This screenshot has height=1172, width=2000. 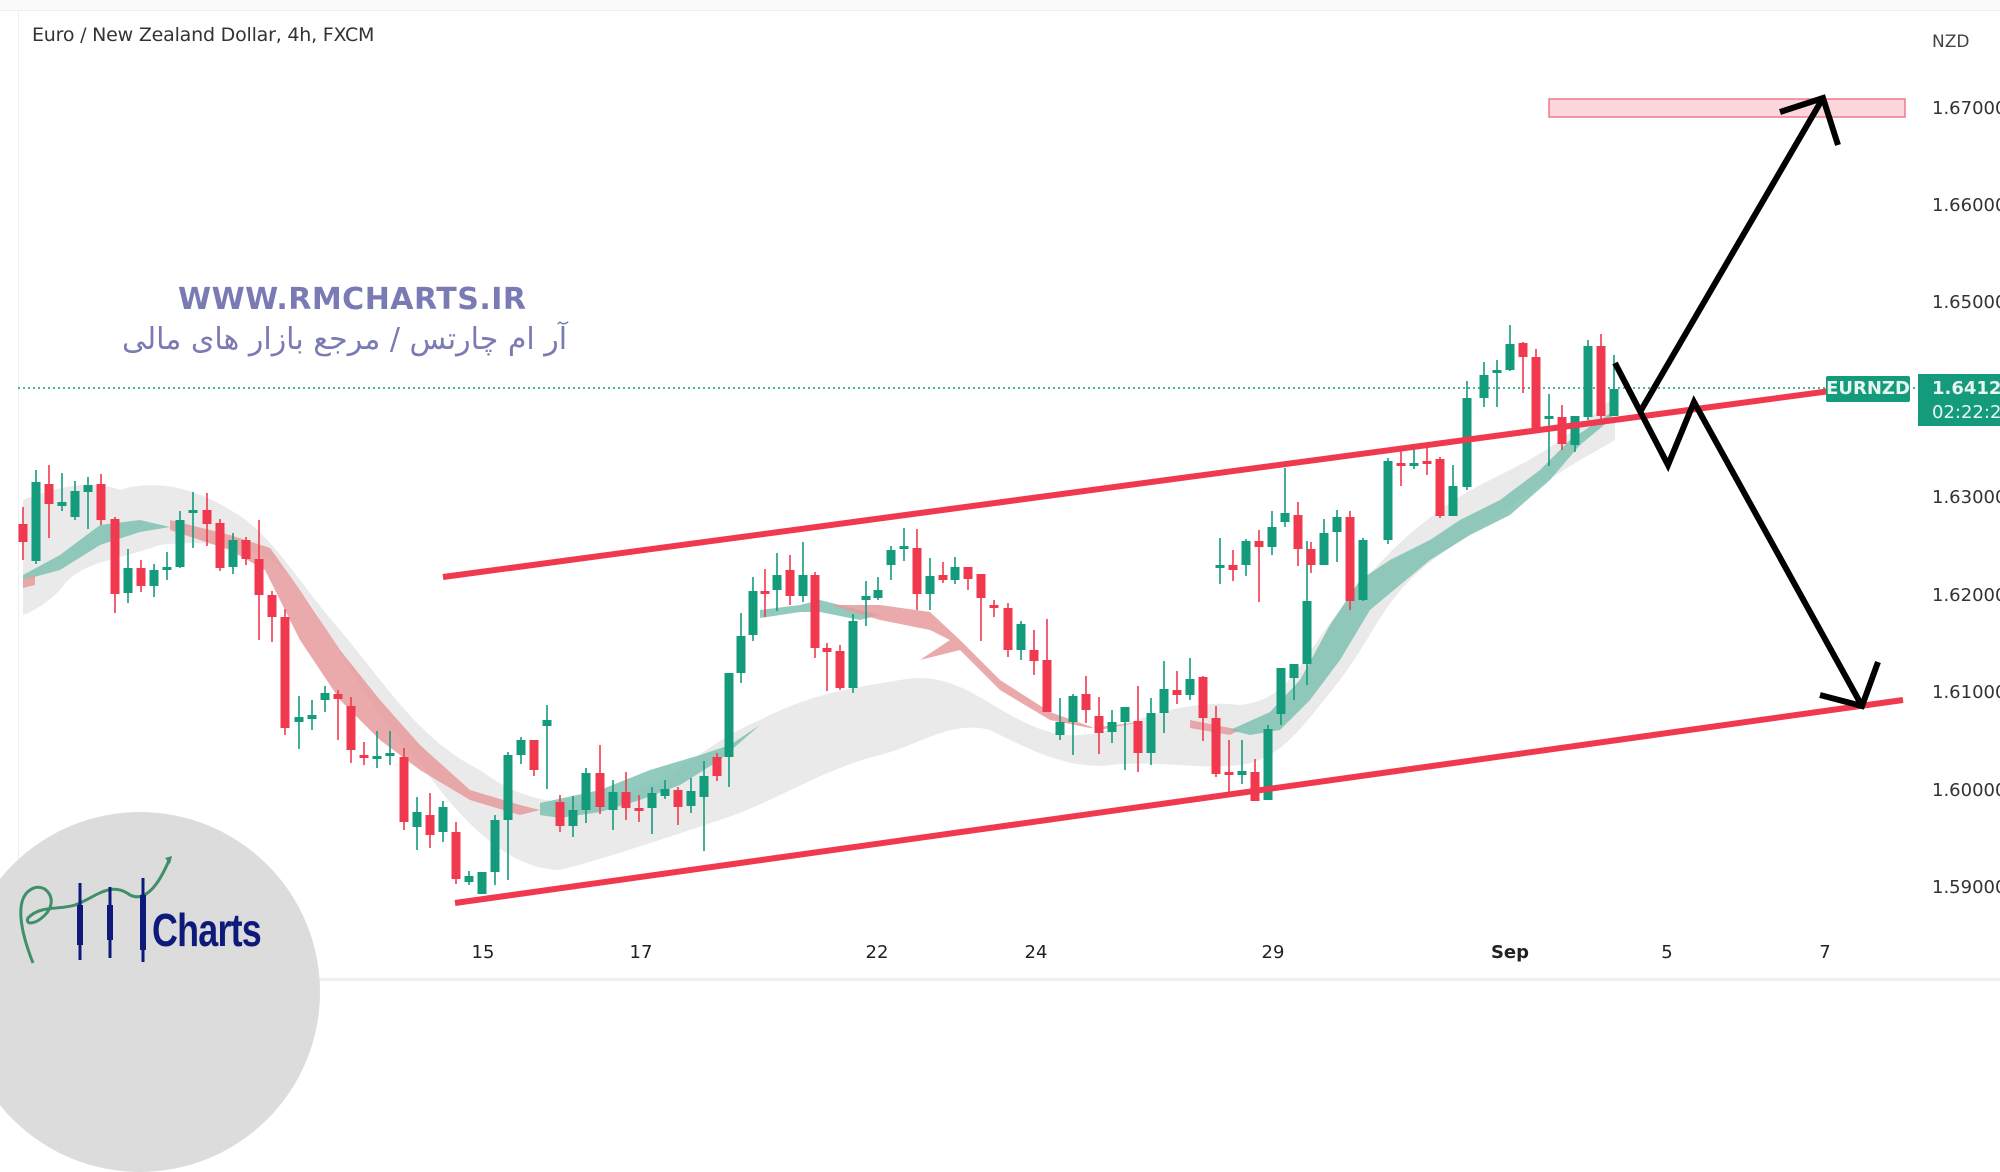 I want to click on symbol-price-tag: EURNZD, so click(x=1868, y=389).